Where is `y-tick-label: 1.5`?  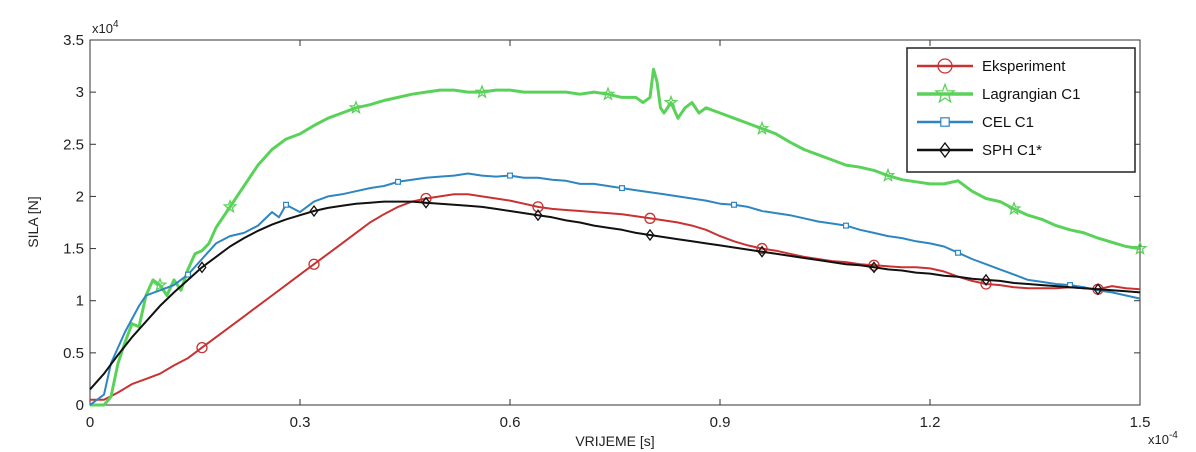 y-tick-label: 1.5 is located at coordinates (73, 249).